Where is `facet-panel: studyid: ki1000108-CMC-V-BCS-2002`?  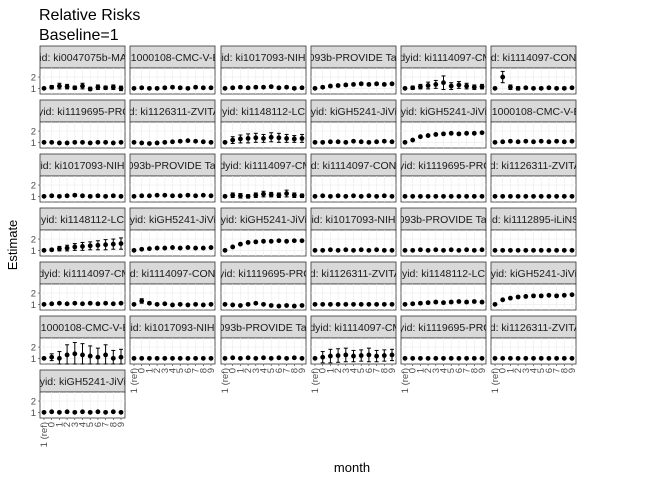
facet-panel: studyid: ki1000108-CMC-V-BCS-2002 is located at coordinates (533, 124).